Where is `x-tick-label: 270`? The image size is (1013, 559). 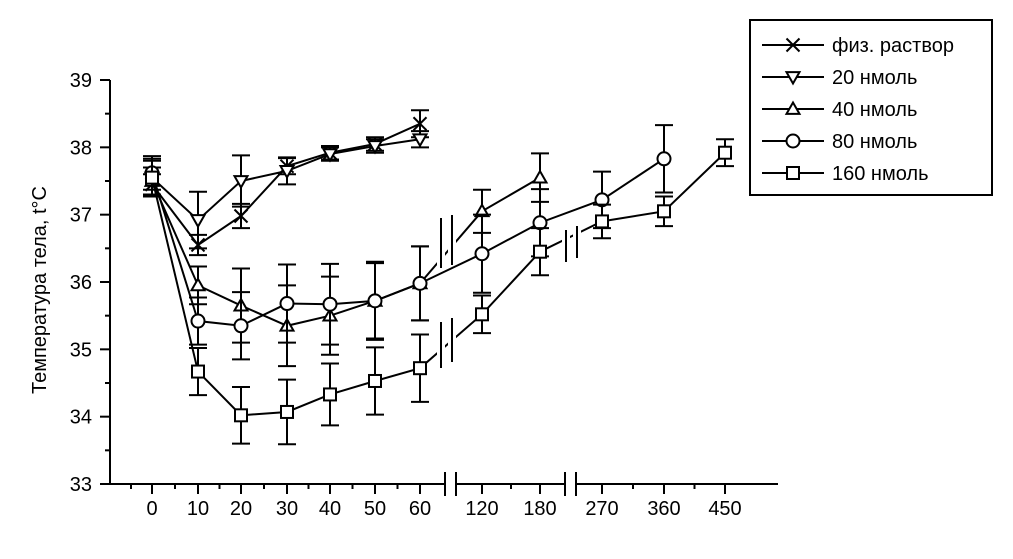 x-tick-label: 270 is located at coordinates (601, 509).